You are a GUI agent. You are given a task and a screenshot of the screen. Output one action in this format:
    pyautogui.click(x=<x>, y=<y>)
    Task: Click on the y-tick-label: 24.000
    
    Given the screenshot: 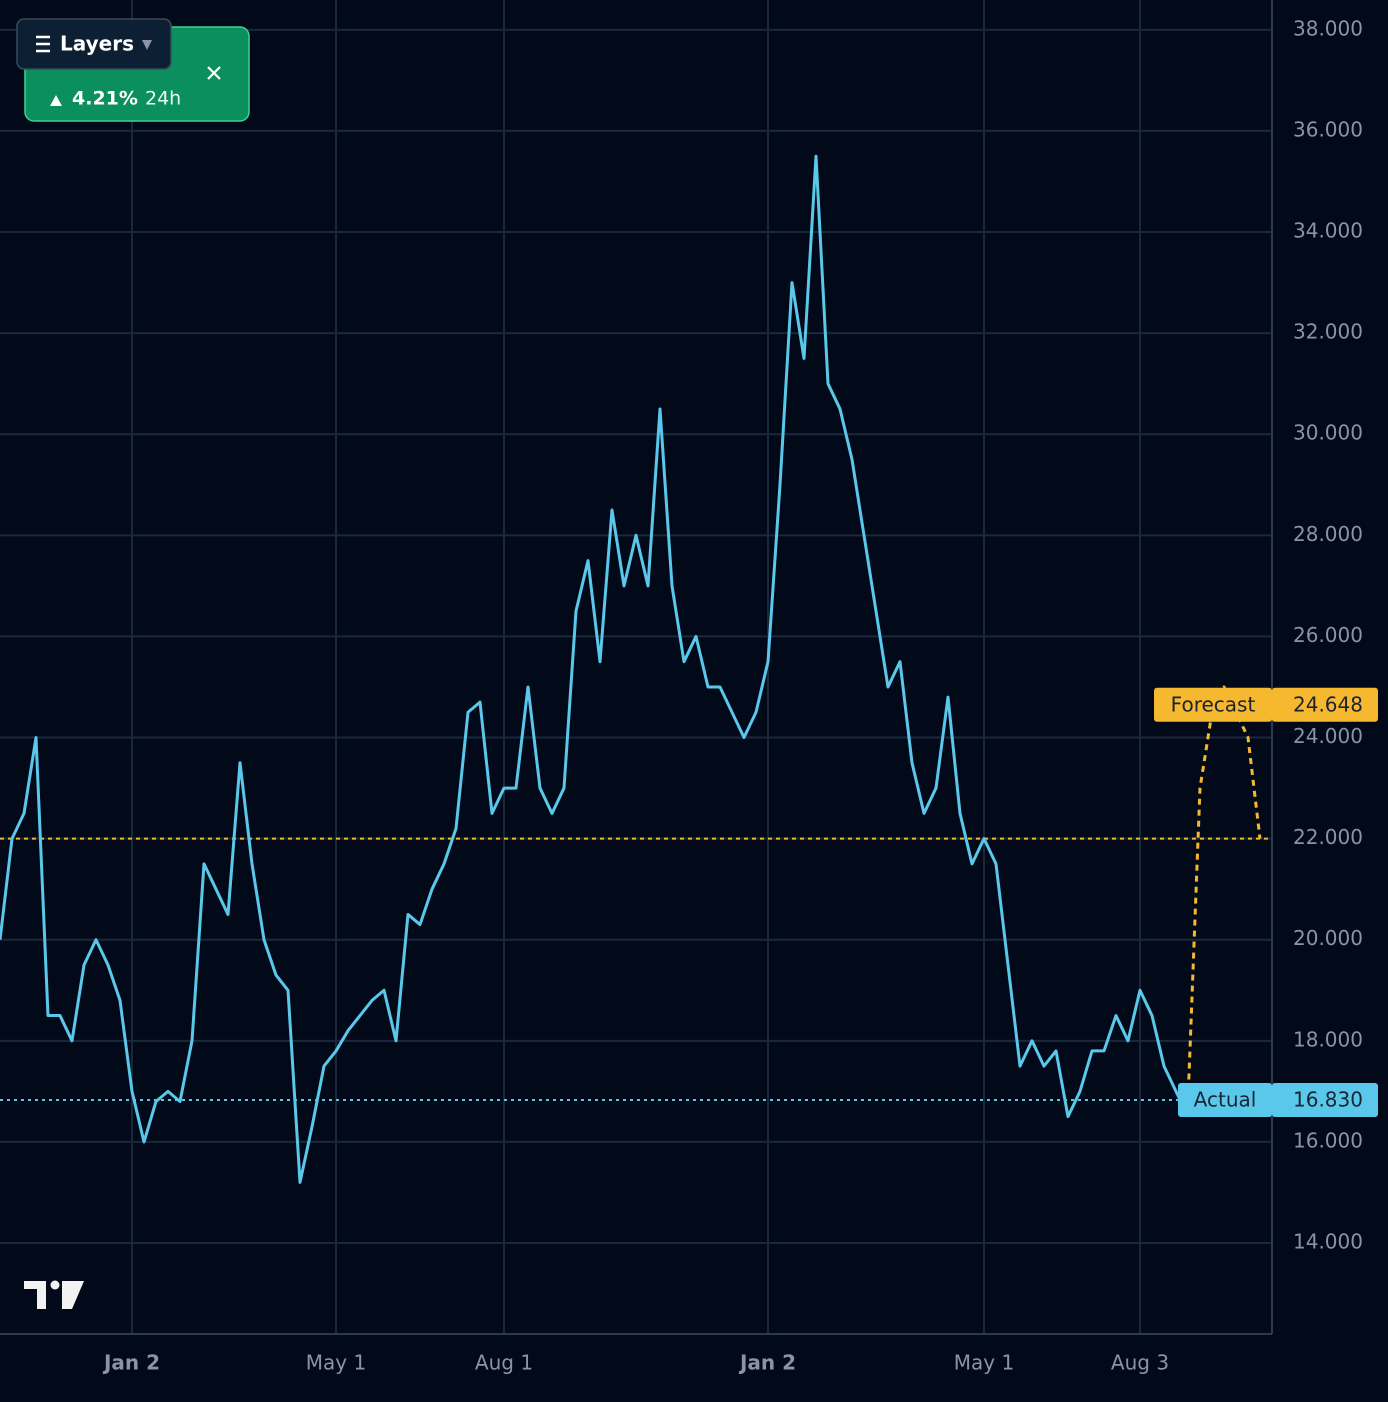 What is the action you would take?
    pyautogui.click(x=1328, y=736)
    